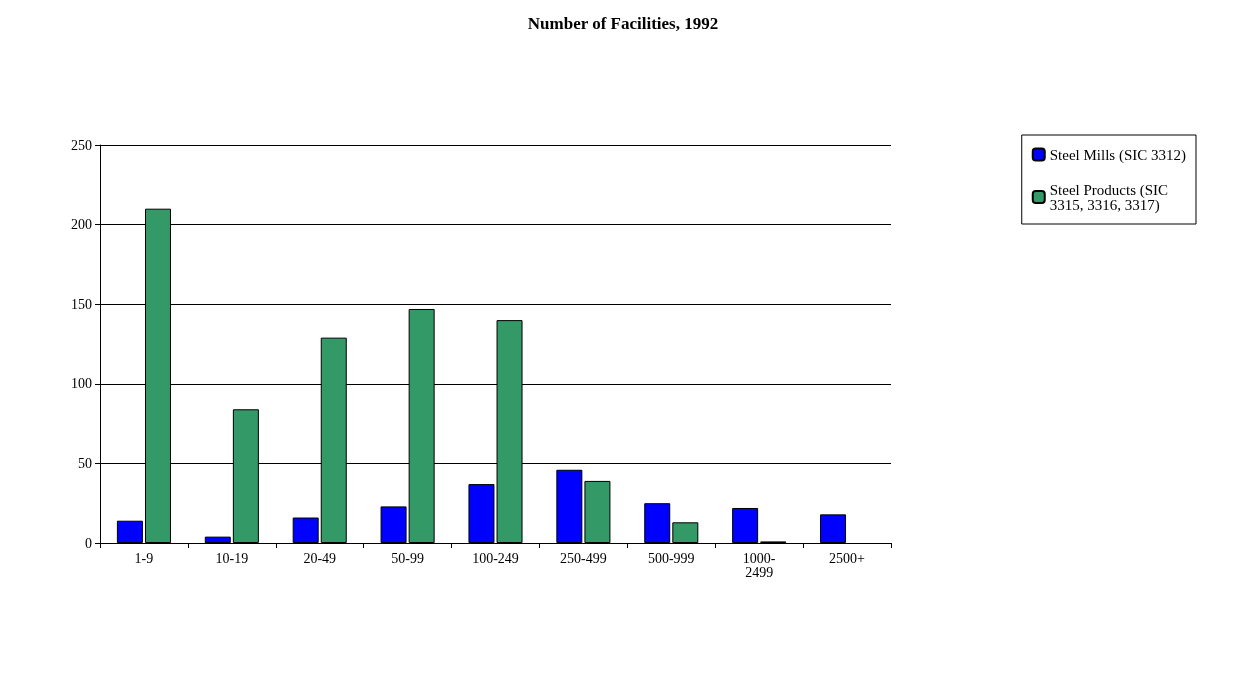 This screenshot has width=1246, height=675. I want to click on chart-title: Number of Facilities, 1992, so click(623, 23).